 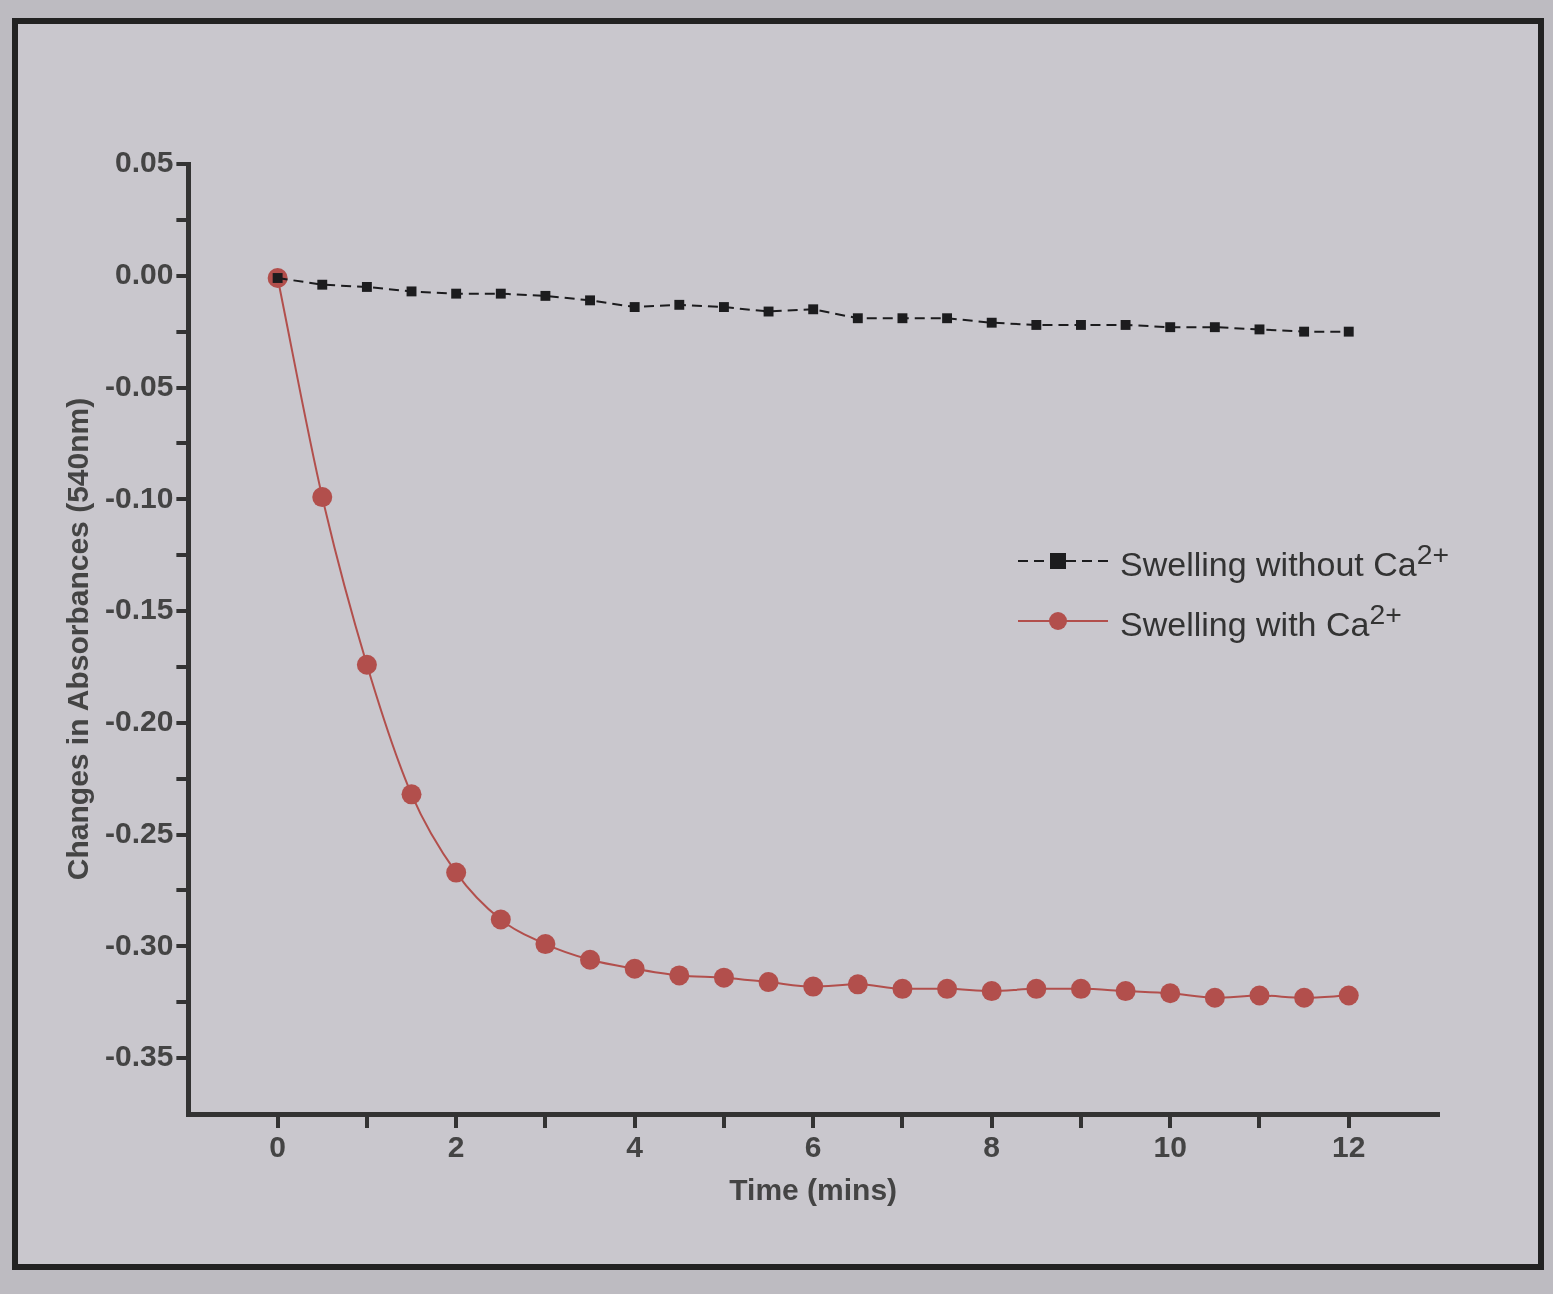 What do you see at coordinates (139, 944) in the screenshot?
I see `y-tick-label: -0.30` at bounding box center [139, 944].